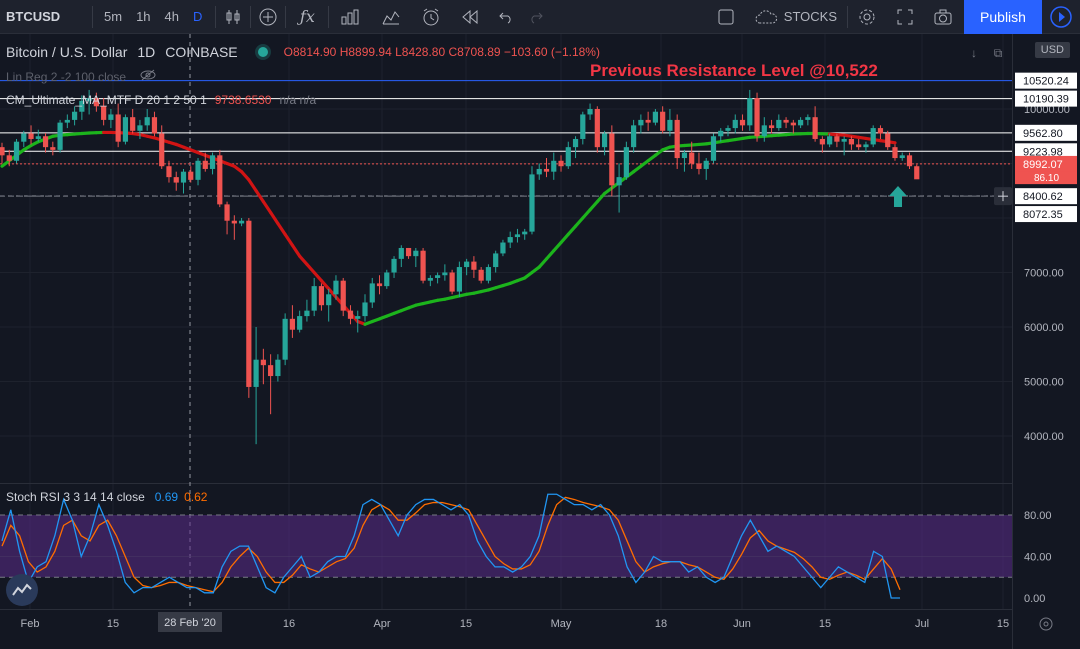  I want to click on crosshair-time-label: 28 Feb '20, so click(190, 623).